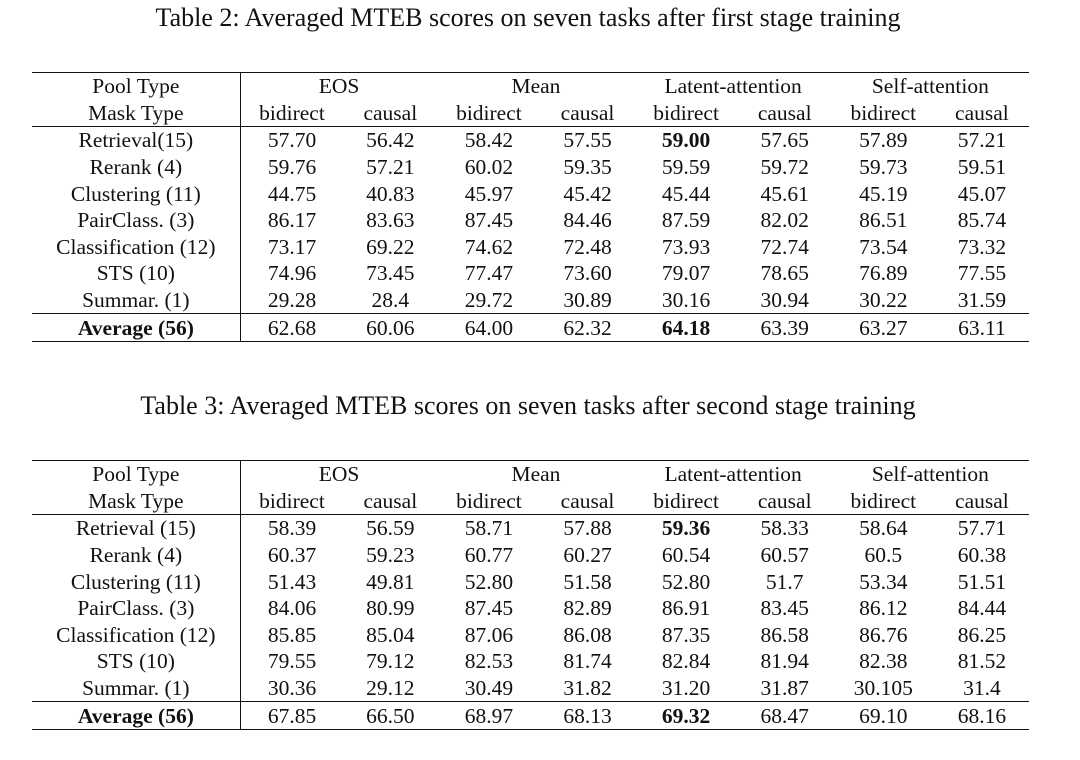  Describe the element at coordinates (292, 555) in the screenshot. I see `score-cell: 60.37` at that location.